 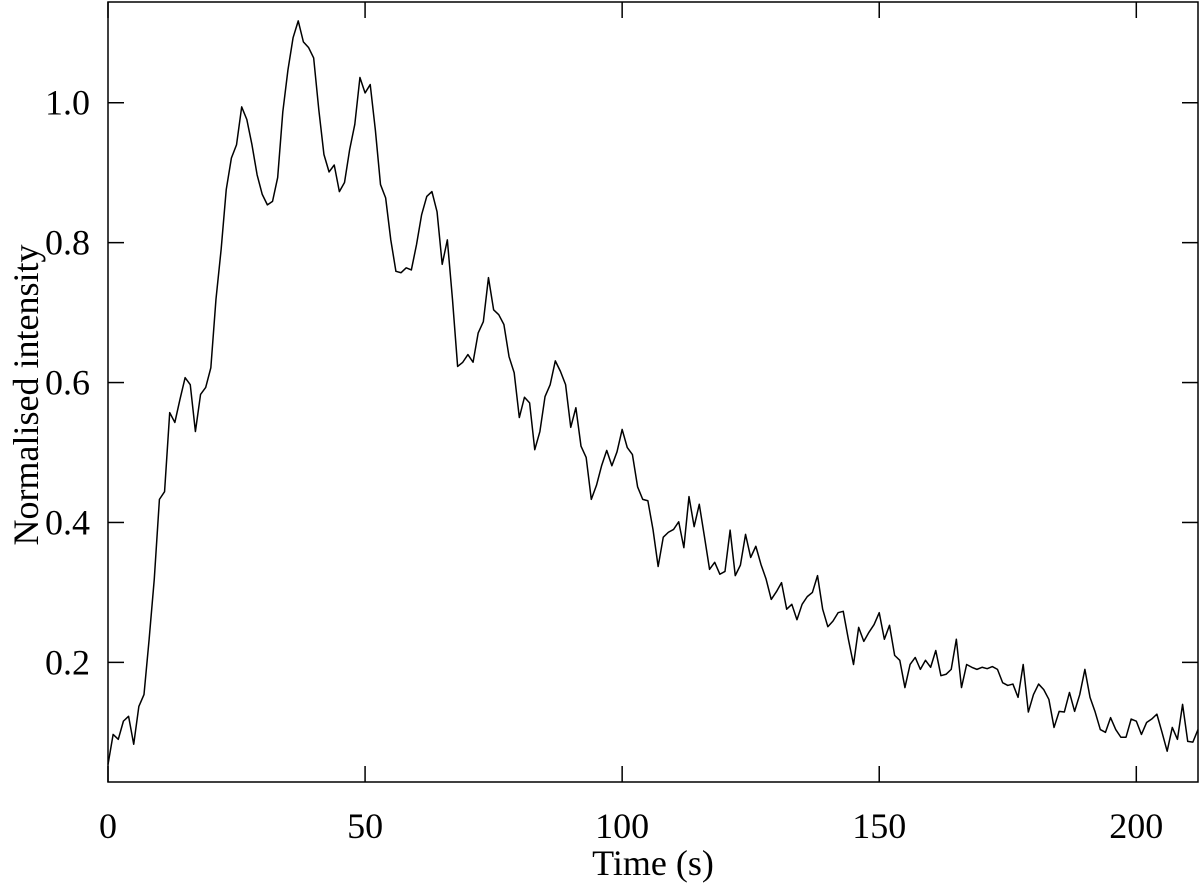 I want to click on x-tick-label: 150, so click(x=879, y=826).